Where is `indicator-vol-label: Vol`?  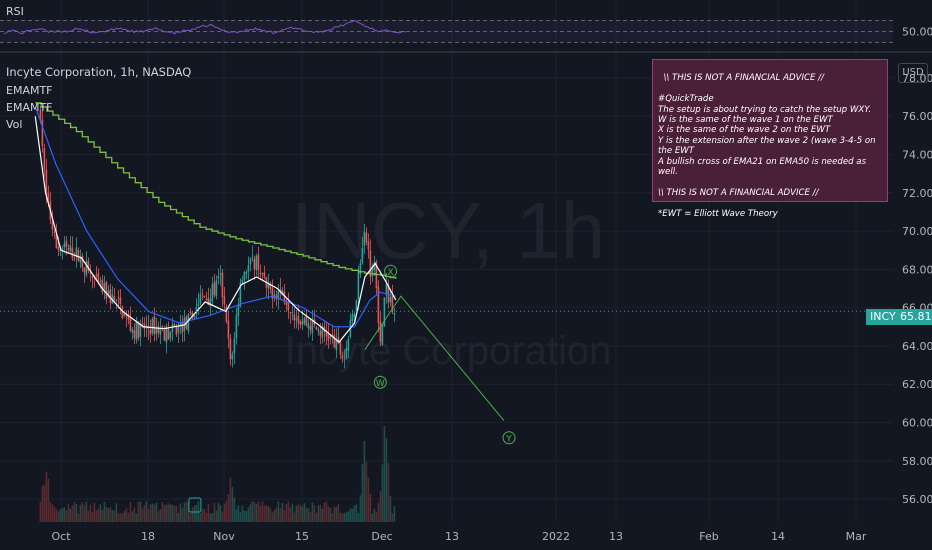 indicator-vol-label: Vol is located at coordinates (14, 124).